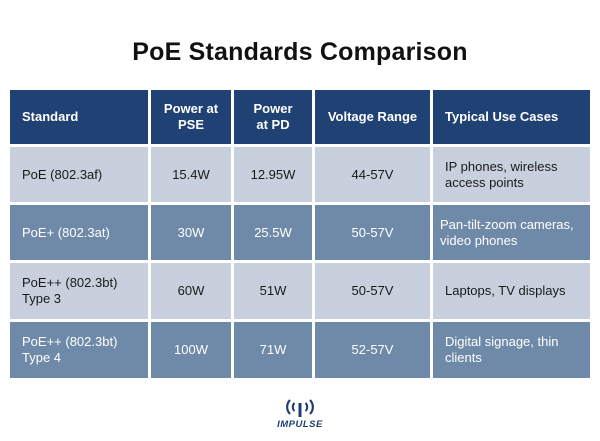  I want to click on table-cell-power-at-pd: 51W, so click(273, 291).